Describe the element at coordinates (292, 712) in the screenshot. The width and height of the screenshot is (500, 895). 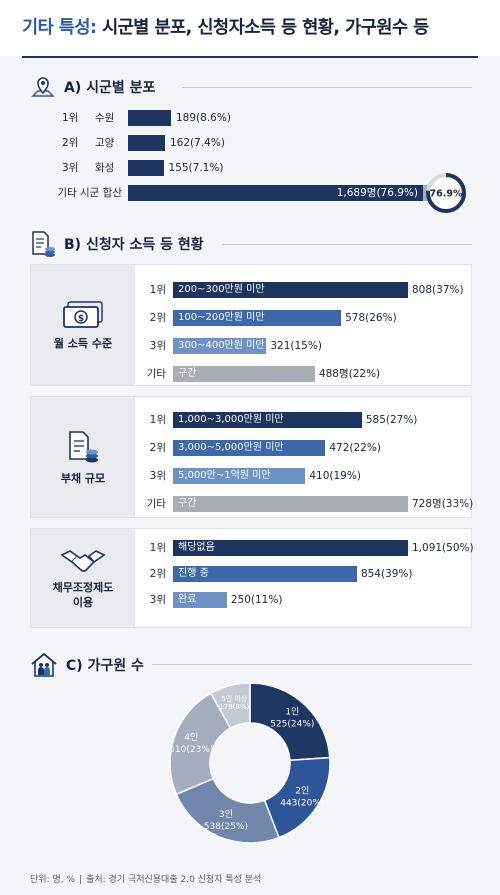
I see `donut-category-label: 1인` at that location.